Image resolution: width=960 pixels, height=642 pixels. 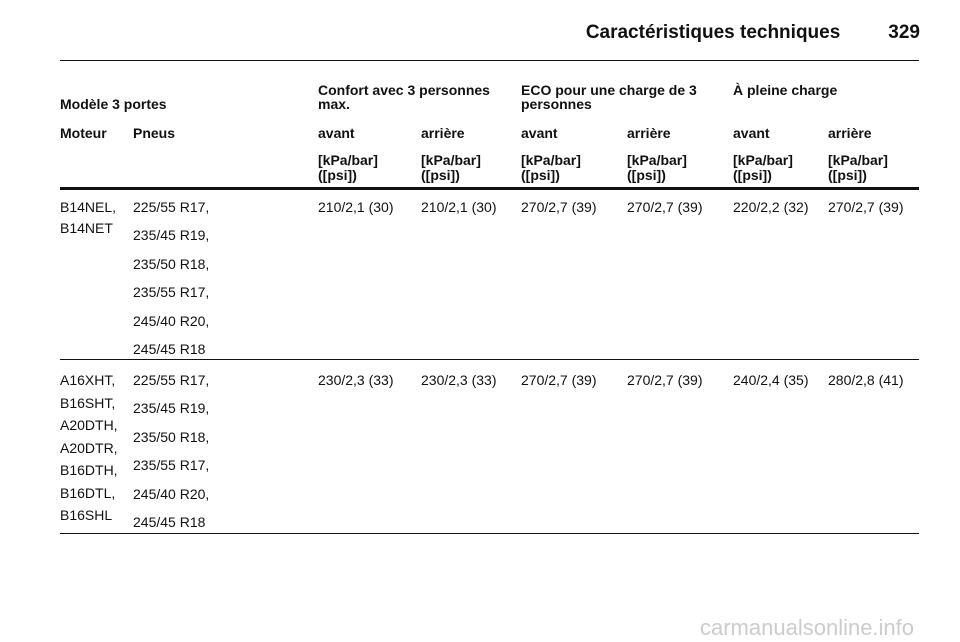 What do you see at coordinates (771, 207) in the screenshot?
I see `pressure: 220/2,2 (32)` at bounding box center [771, 207].